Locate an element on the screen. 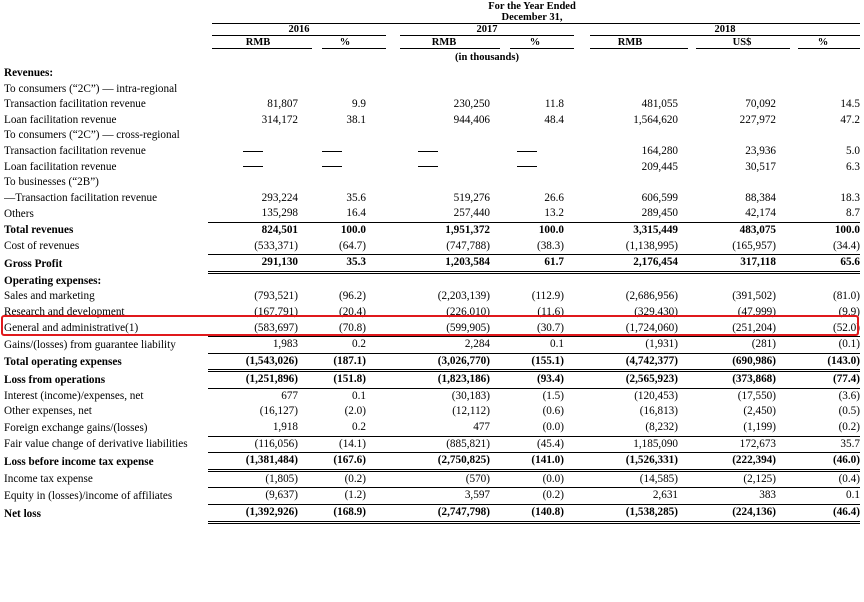  row-label: Research and development is located at coordinates (64, 311).